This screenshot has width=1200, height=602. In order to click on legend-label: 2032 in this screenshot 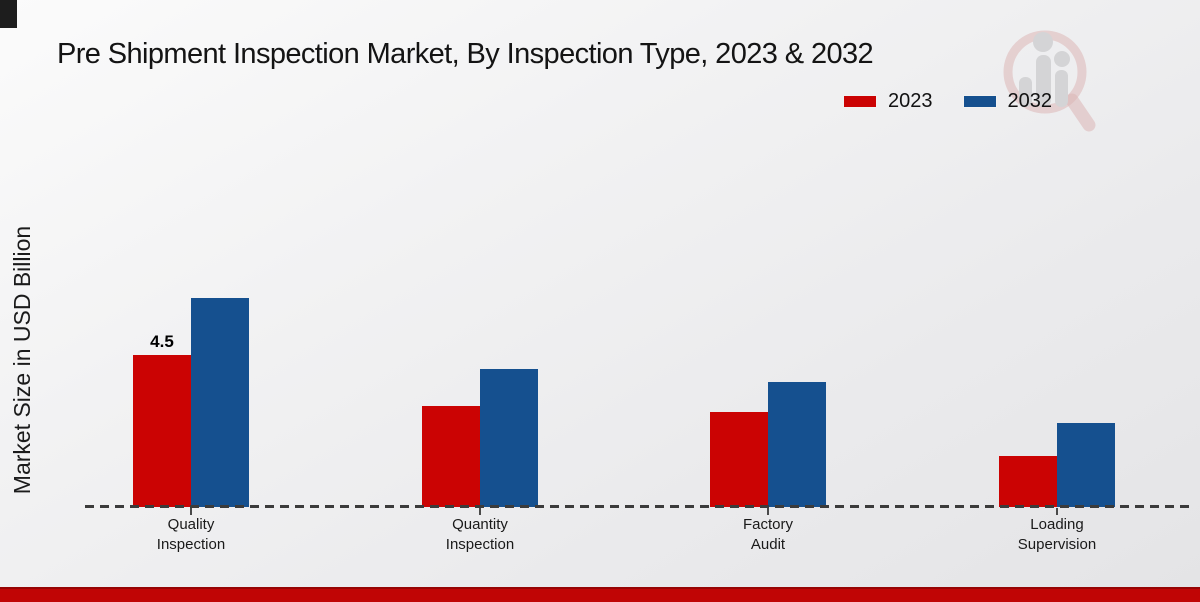, I will do `click(1030, 101)`.